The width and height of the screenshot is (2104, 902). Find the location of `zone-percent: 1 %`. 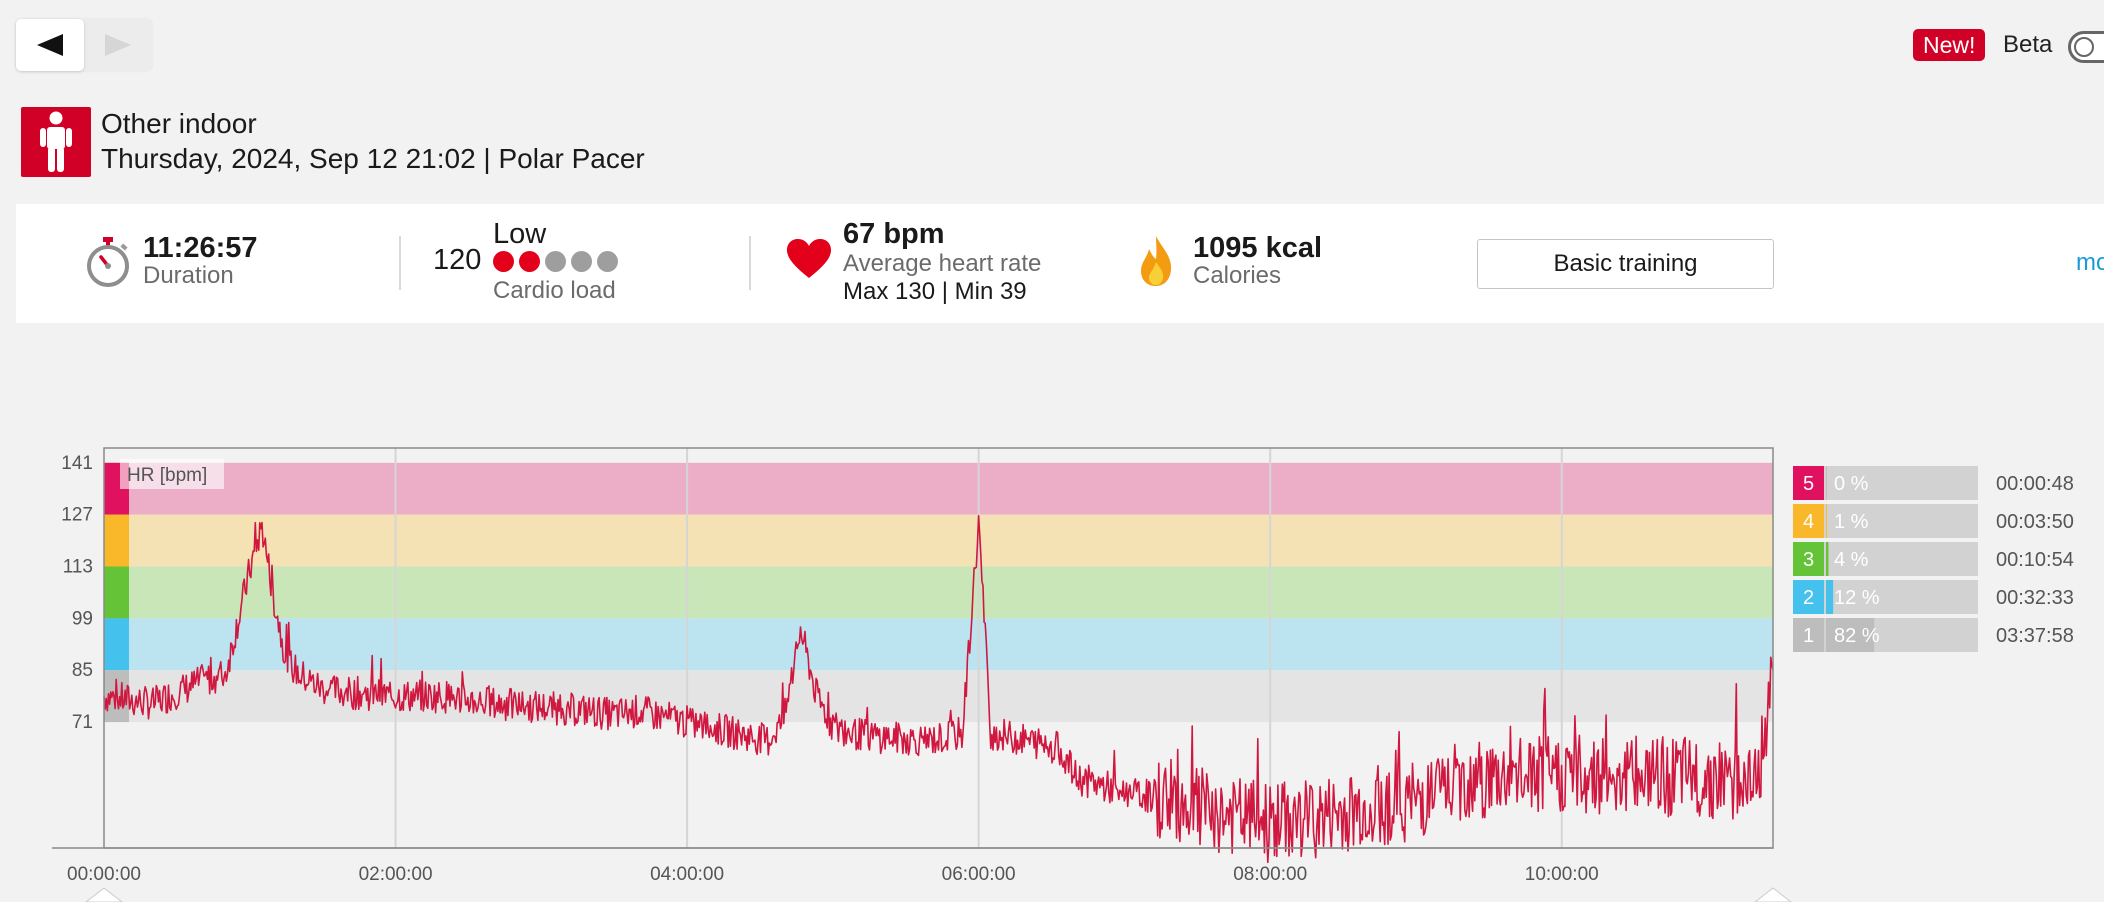

zone-percent: 1 % is located at coordinates (1851, 522).